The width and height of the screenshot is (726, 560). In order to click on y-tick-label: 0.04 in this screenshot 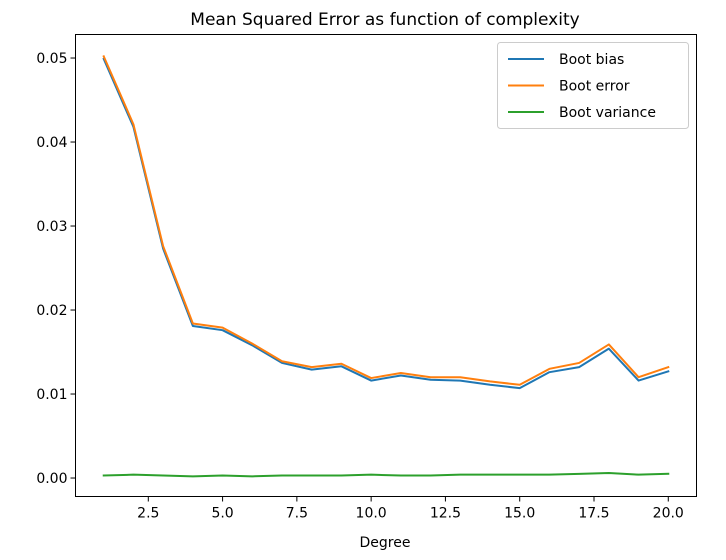, I will do `click(51, 143)`.